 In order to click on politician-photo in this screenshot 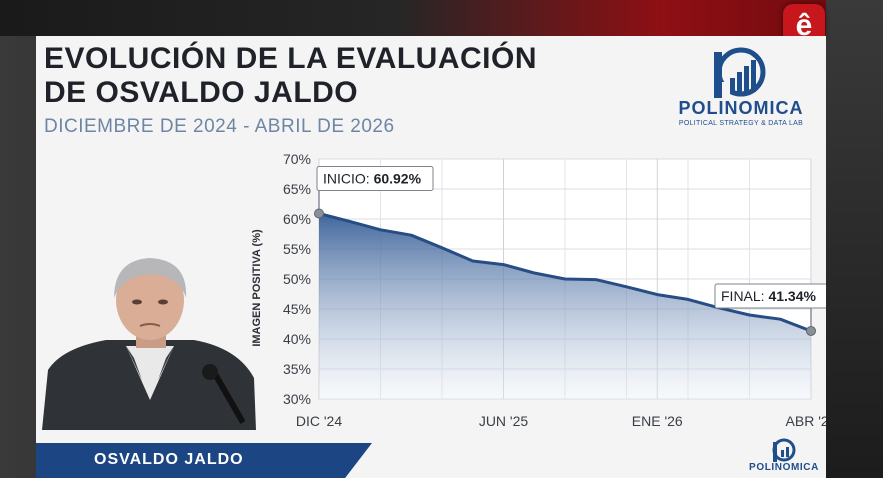, I will do `click(149, 340)`.